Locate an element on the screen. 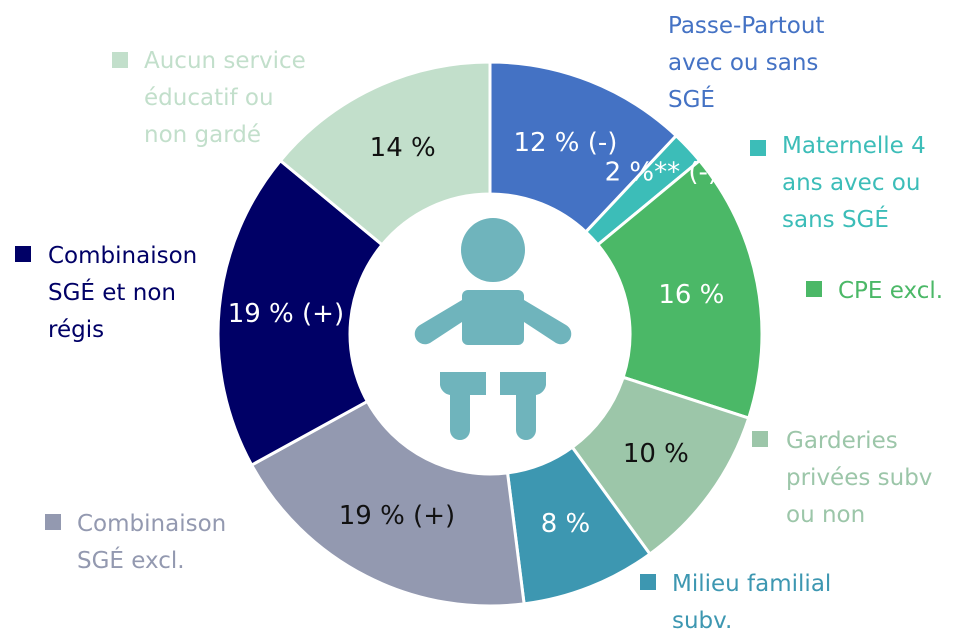 Image resolution: width=959 pixels, height=635 pixels. value-label: 10 % is located at coordinates (656, 454).